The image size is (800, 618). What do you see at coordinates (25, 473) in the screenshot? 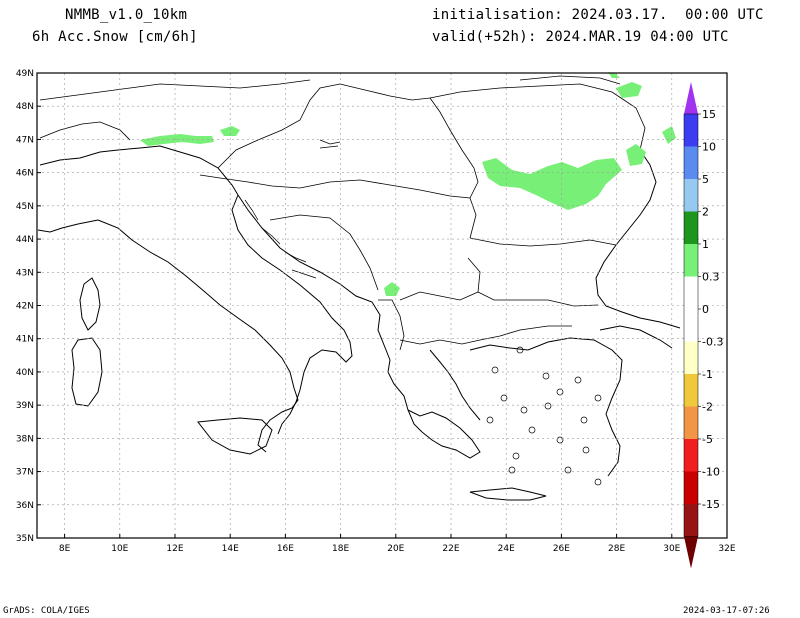
I see `lat-label: 37N` at bounding box center [25, 473].